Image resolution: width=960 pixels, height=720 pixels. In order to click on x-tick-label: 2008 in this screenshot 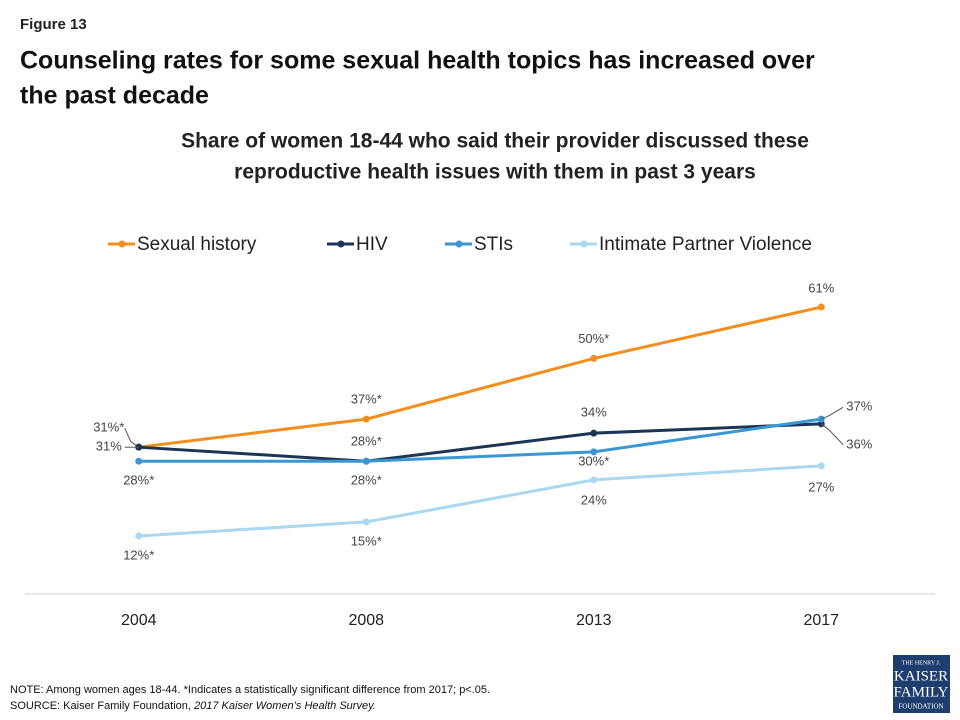, I will do `click(366, 620)`.